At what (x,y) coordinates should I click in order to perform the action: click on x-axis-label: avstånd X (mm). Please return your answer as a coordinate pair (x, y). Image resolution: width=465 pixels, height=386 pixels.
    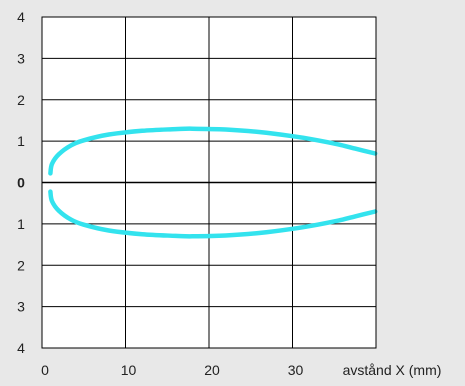
    Looking at the image, I should click on (392, 370).